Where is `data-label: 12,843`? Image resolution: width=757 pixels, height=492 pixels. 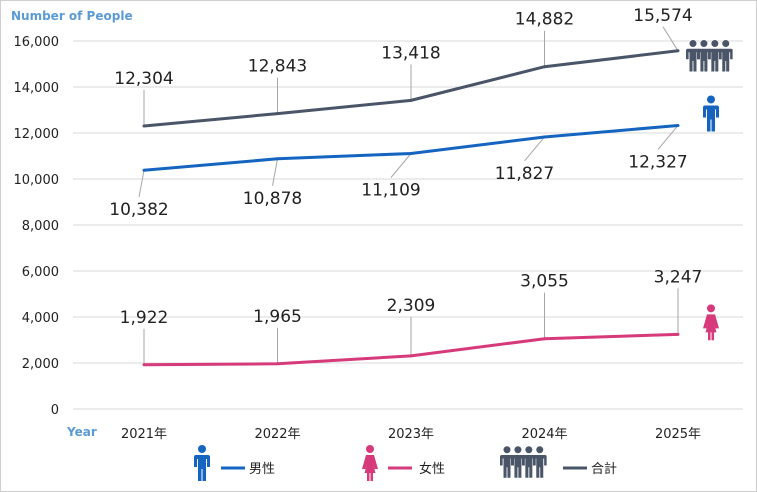 data-label: 12,843 is located at coordinates (277, 67).